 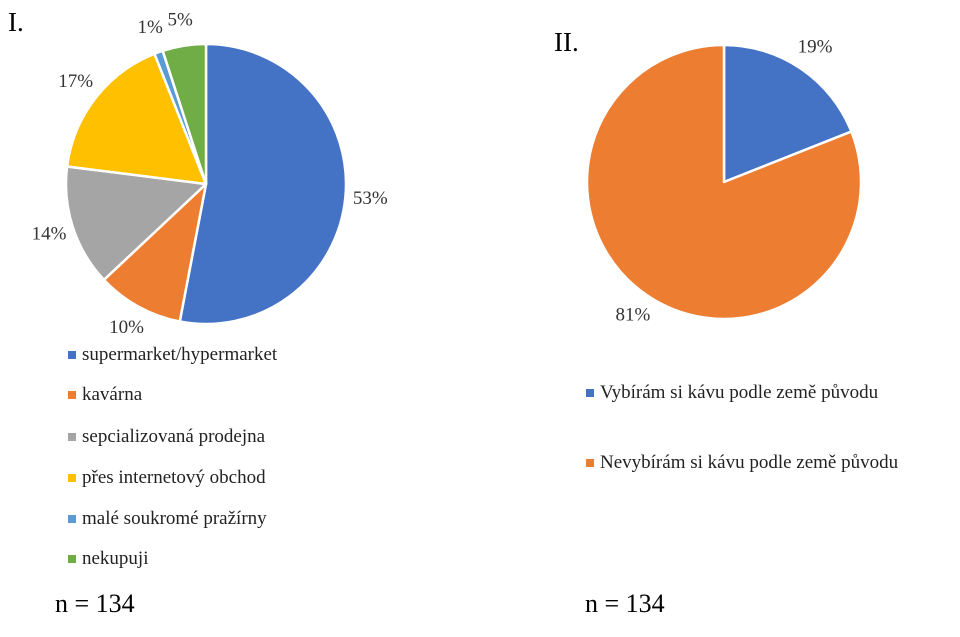 What do you see at coordinates (174, 518) in the screenshot?
I see `legend-label: malé soukromé pražírny` at bounding box center [174, 518].